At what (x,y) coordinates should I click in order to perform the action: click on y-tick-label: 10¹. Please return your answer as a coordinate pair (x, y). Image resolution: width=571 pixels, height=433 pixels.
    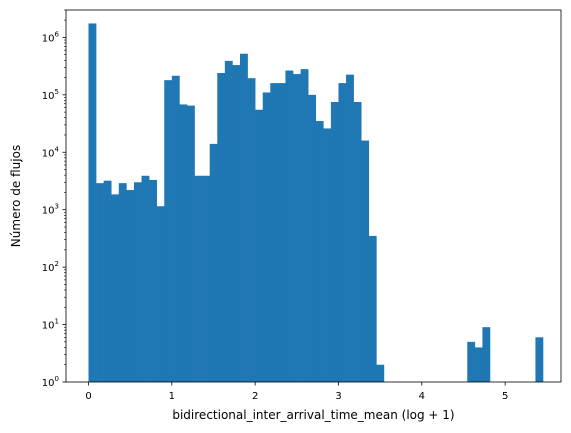
    Looking at the image, I should click on (50, 325).